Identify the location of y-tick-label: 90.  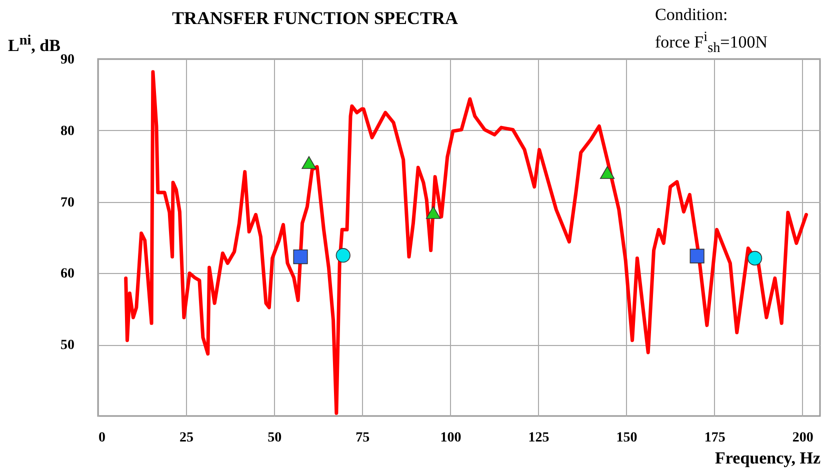
(67, 60).